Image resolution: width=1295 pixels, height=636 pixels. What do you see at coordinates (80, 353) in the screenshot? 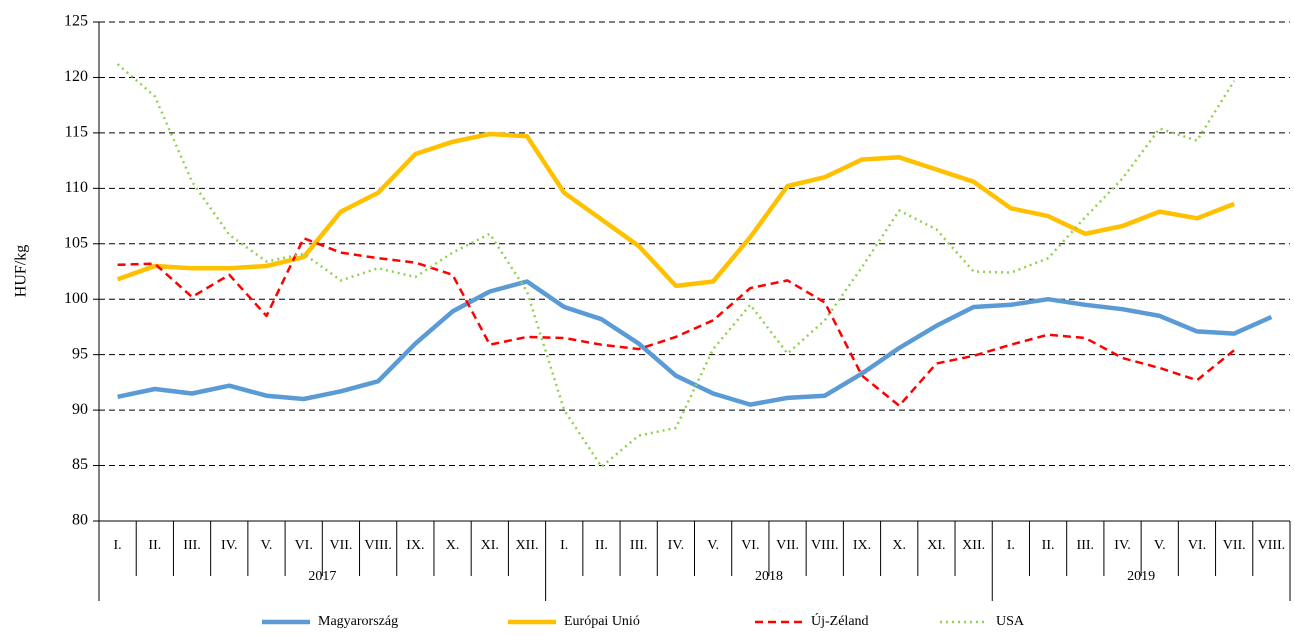
I see `y-tick-label: 95` at bounding box center [80, 353].